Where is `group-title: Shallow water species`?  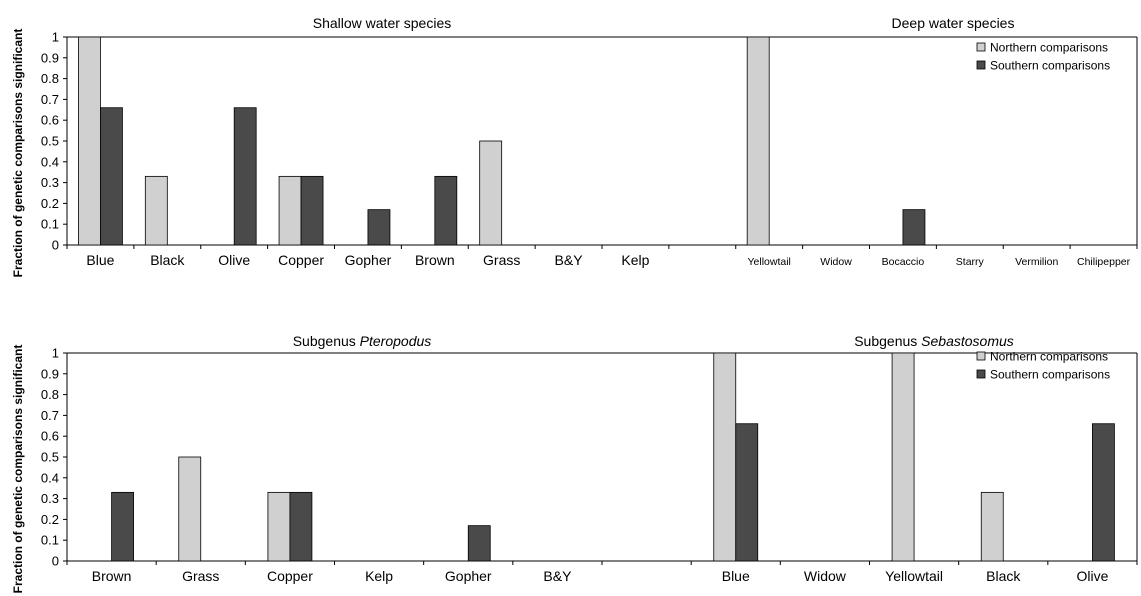
group-title: Shallow water species is located at coordinates (382, 23).